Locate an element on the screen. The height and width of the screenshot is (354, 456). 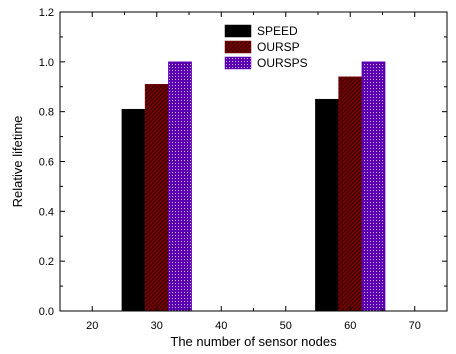
x-tick-label: 40 is located at coordinates (221, 326).